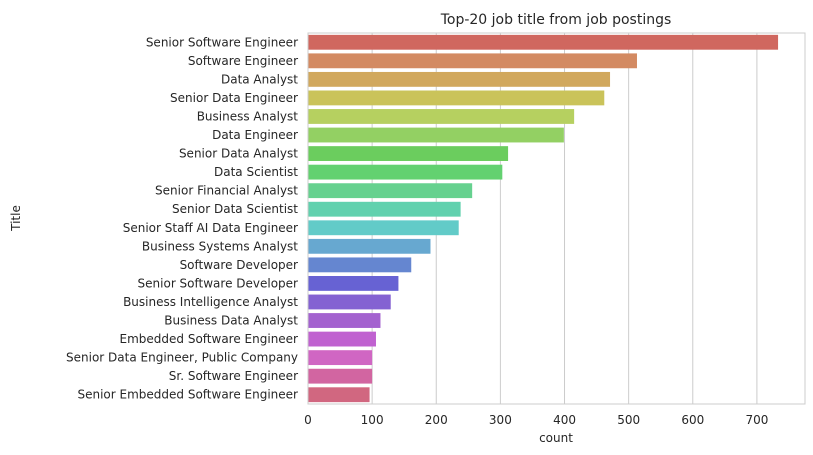  What do you see at coordinates (436, 420) in the screenshot?
I see `x-tick-label: 200` at bounding box center [436, 420].